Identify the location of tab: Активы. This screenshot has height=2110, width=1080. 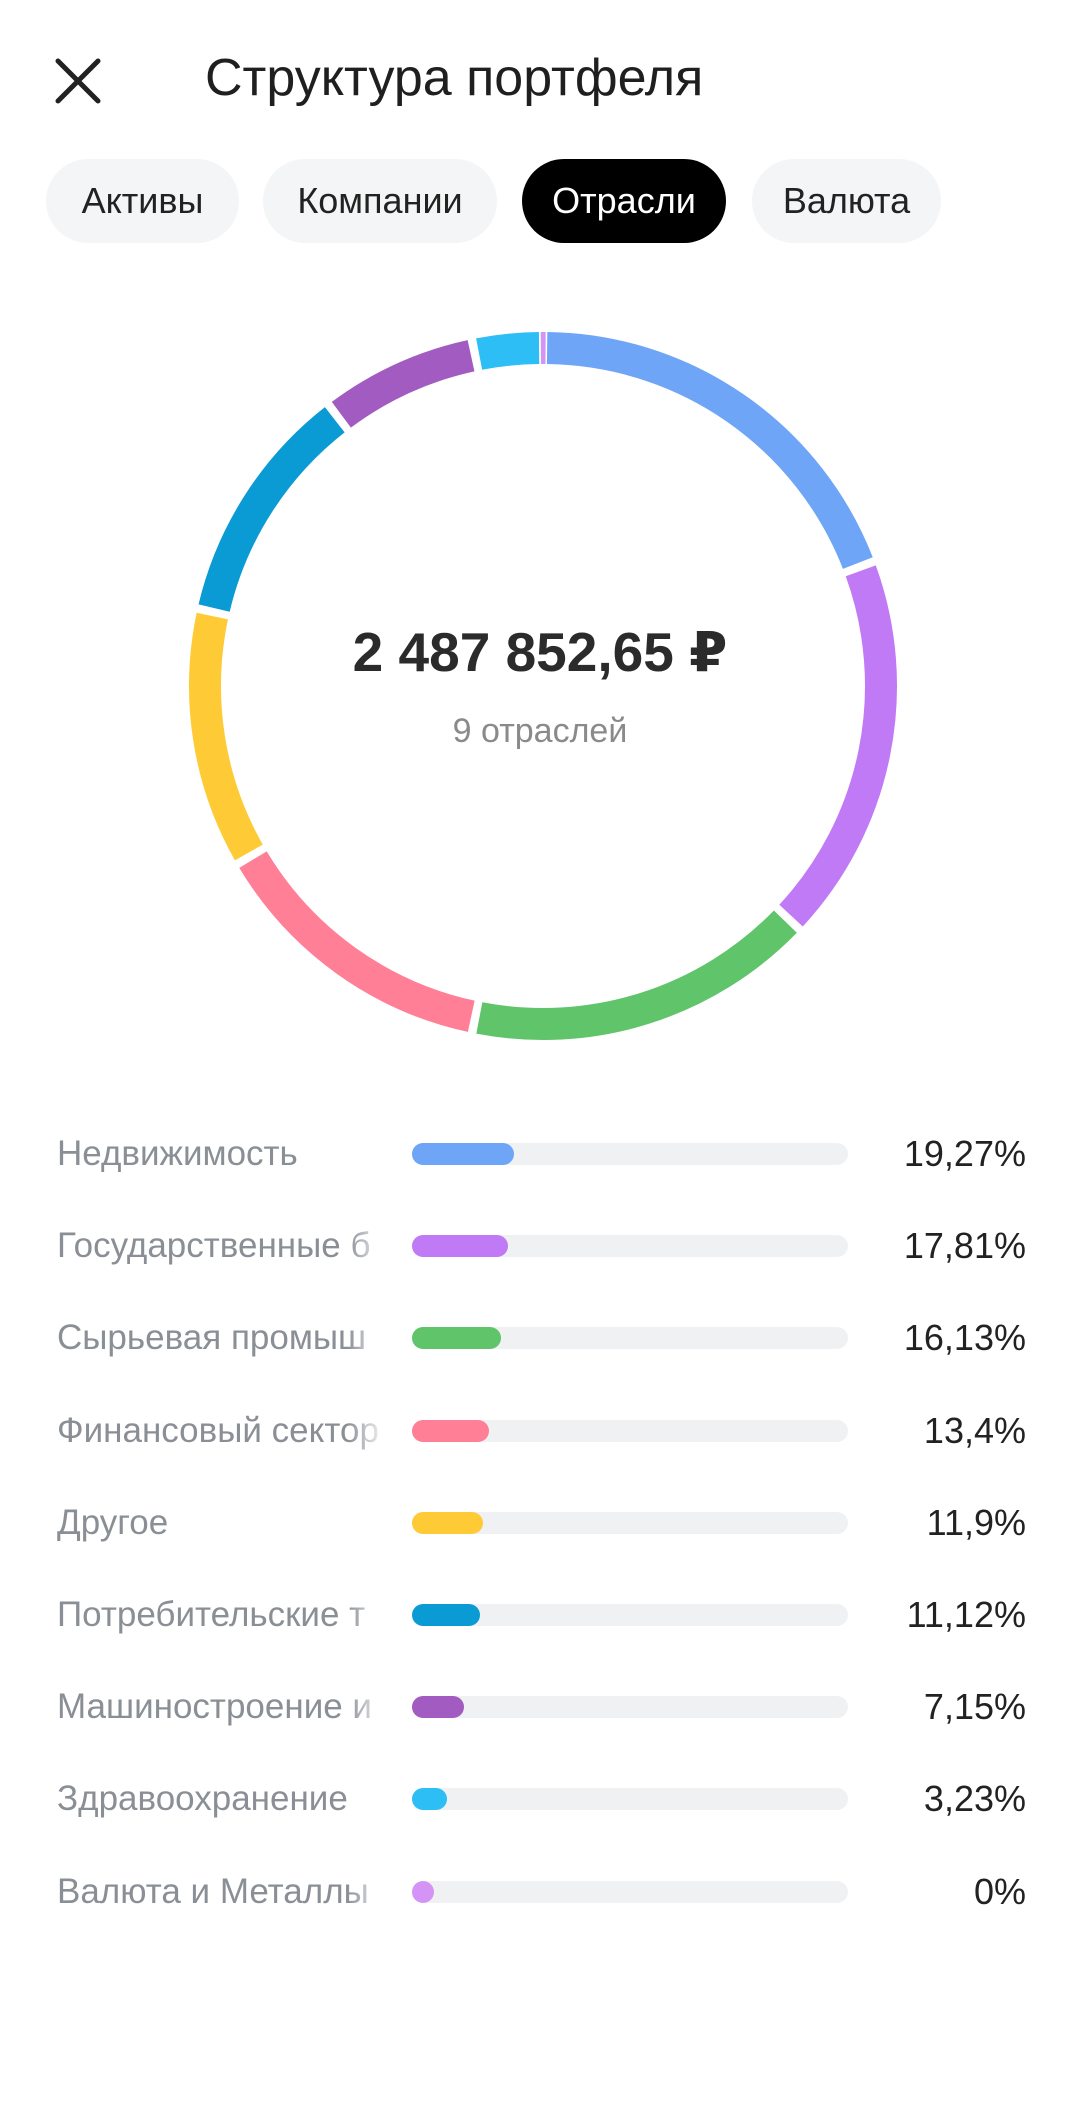
(142, 201).